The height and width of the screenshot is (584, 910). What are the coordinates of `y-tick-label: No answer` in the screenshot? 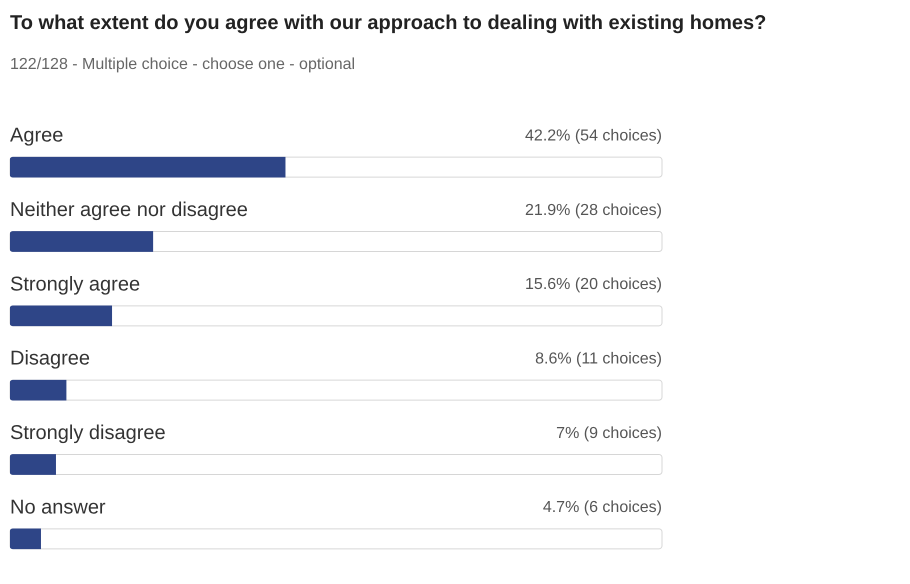 It's located at (58, 507).